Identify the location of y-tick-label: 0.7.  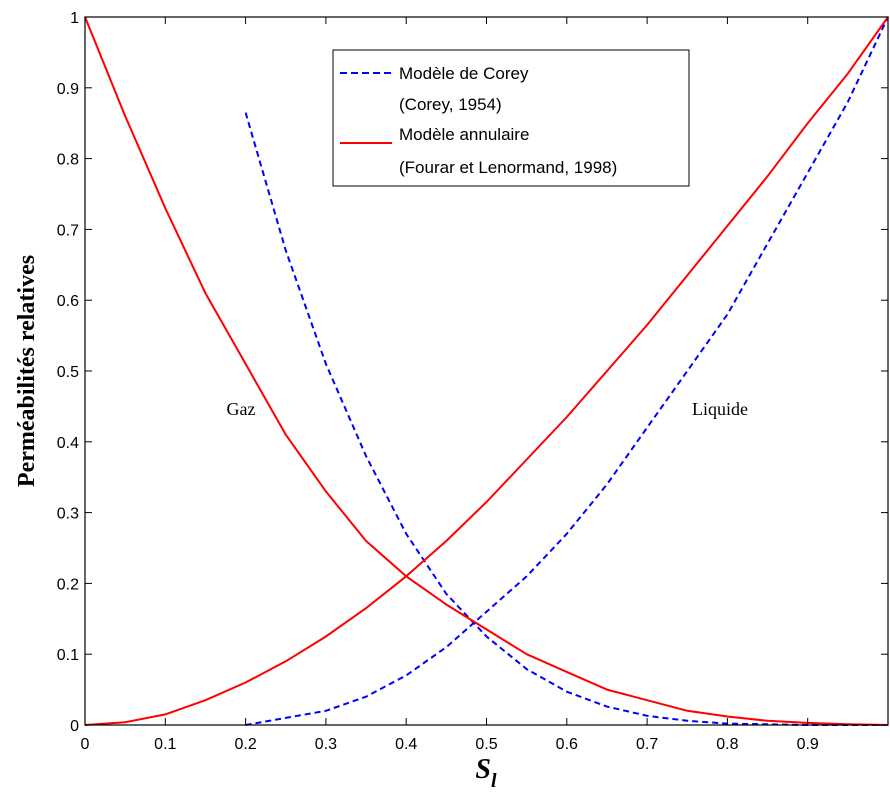
(68, 230).